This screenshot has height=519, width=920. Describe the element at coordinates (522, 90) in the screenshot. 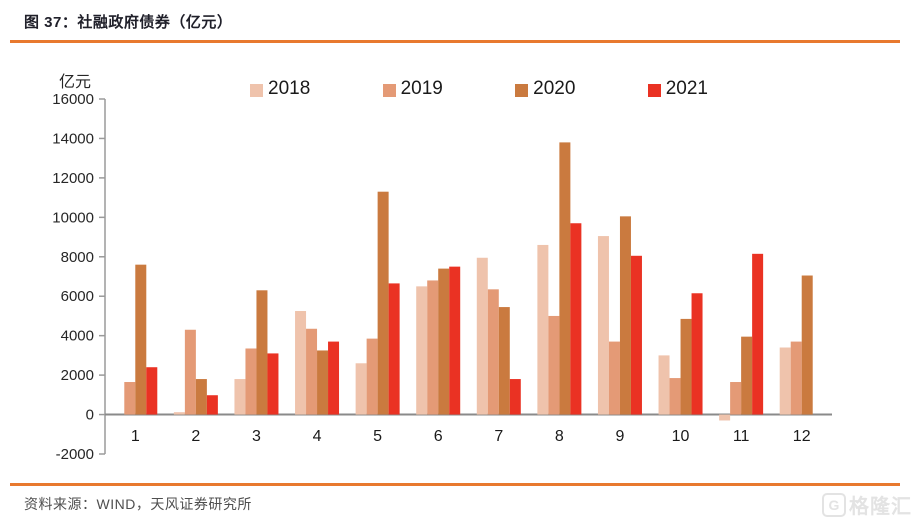

I see `legend-swatch-2020` at that location.